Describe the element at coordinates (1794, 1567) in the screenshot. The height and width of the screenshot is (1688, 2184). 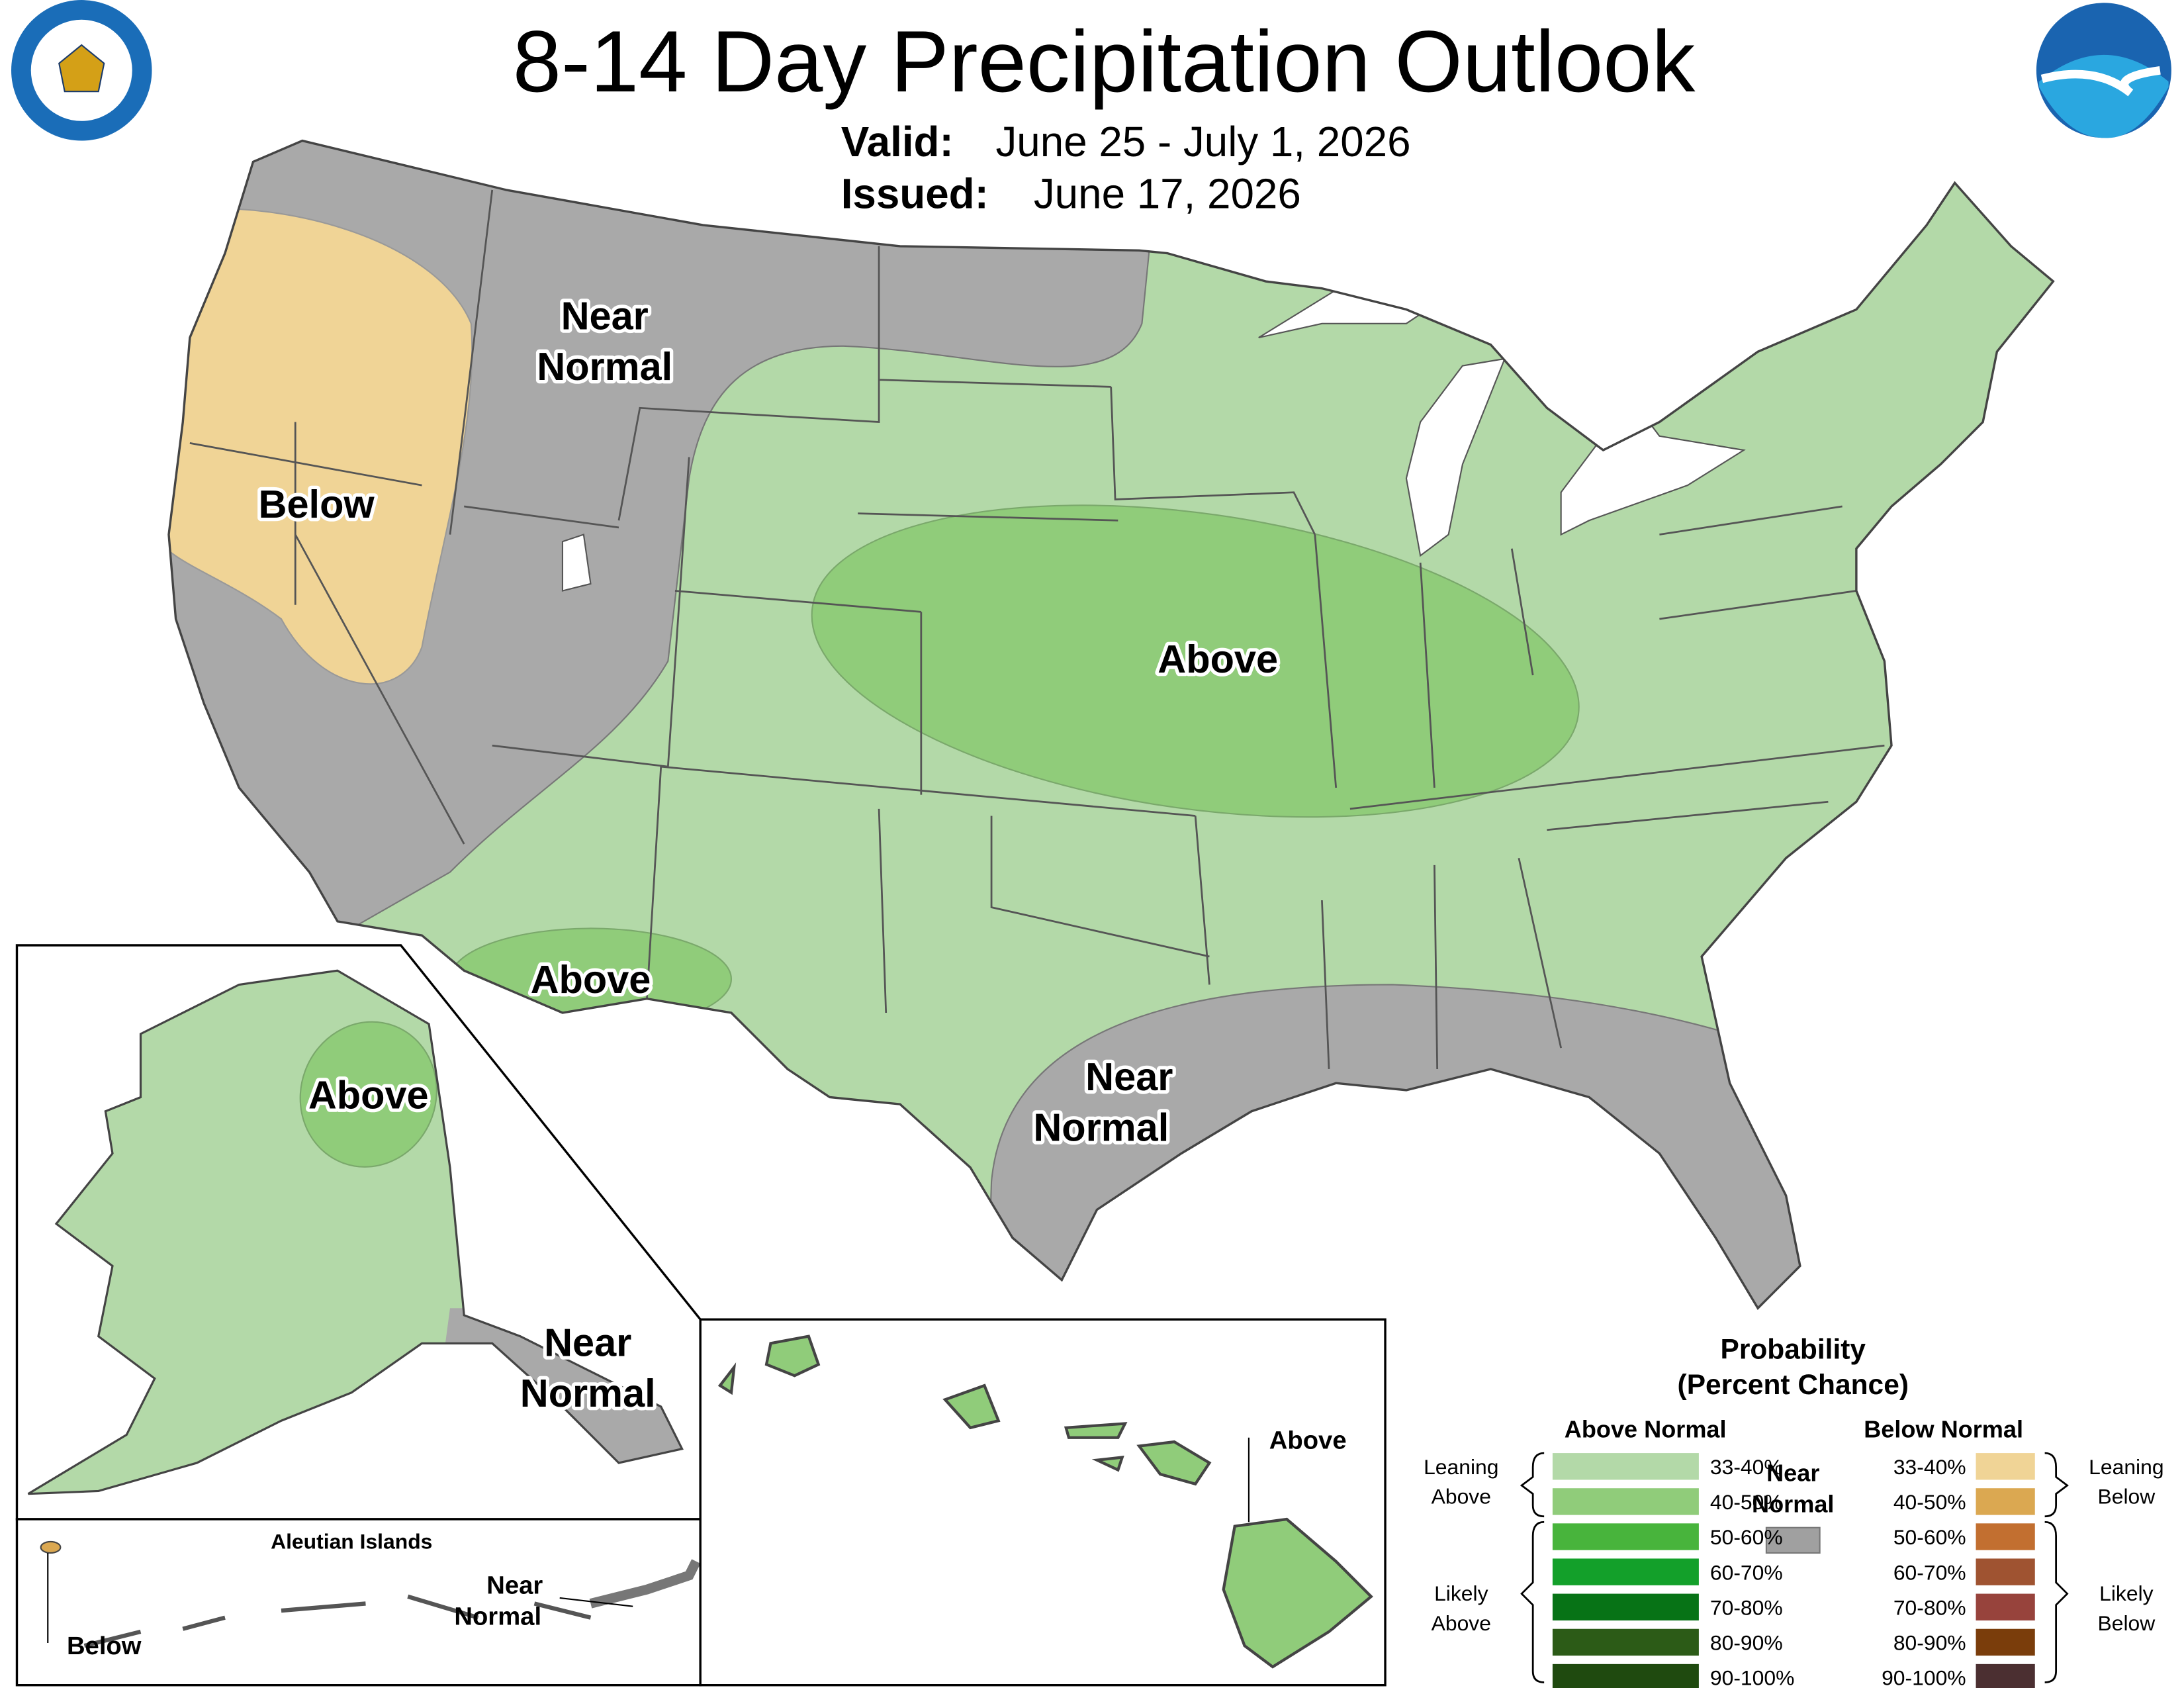
I see `legend-brace` at that location.